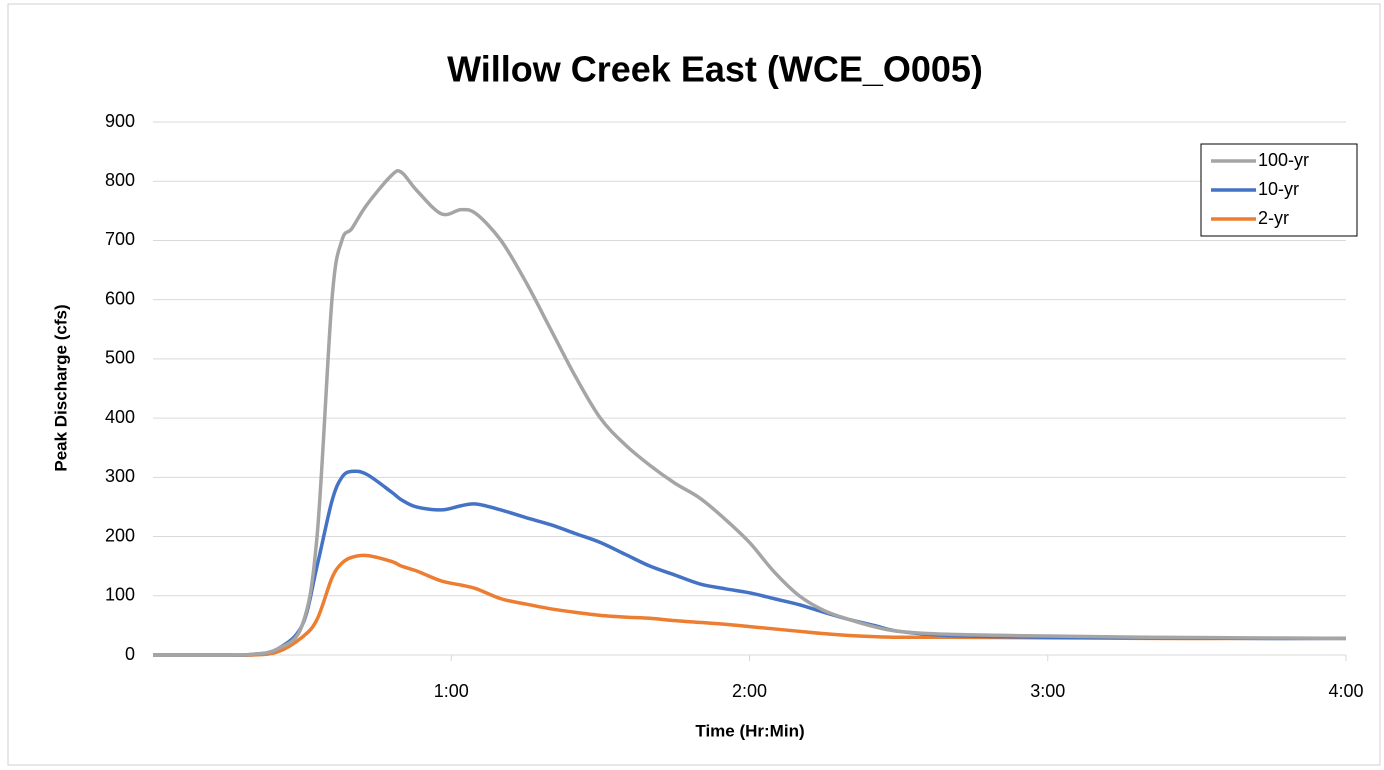  Describe the element at coordinates (749, 605) in the screenshot. I see `series-line` at that location.